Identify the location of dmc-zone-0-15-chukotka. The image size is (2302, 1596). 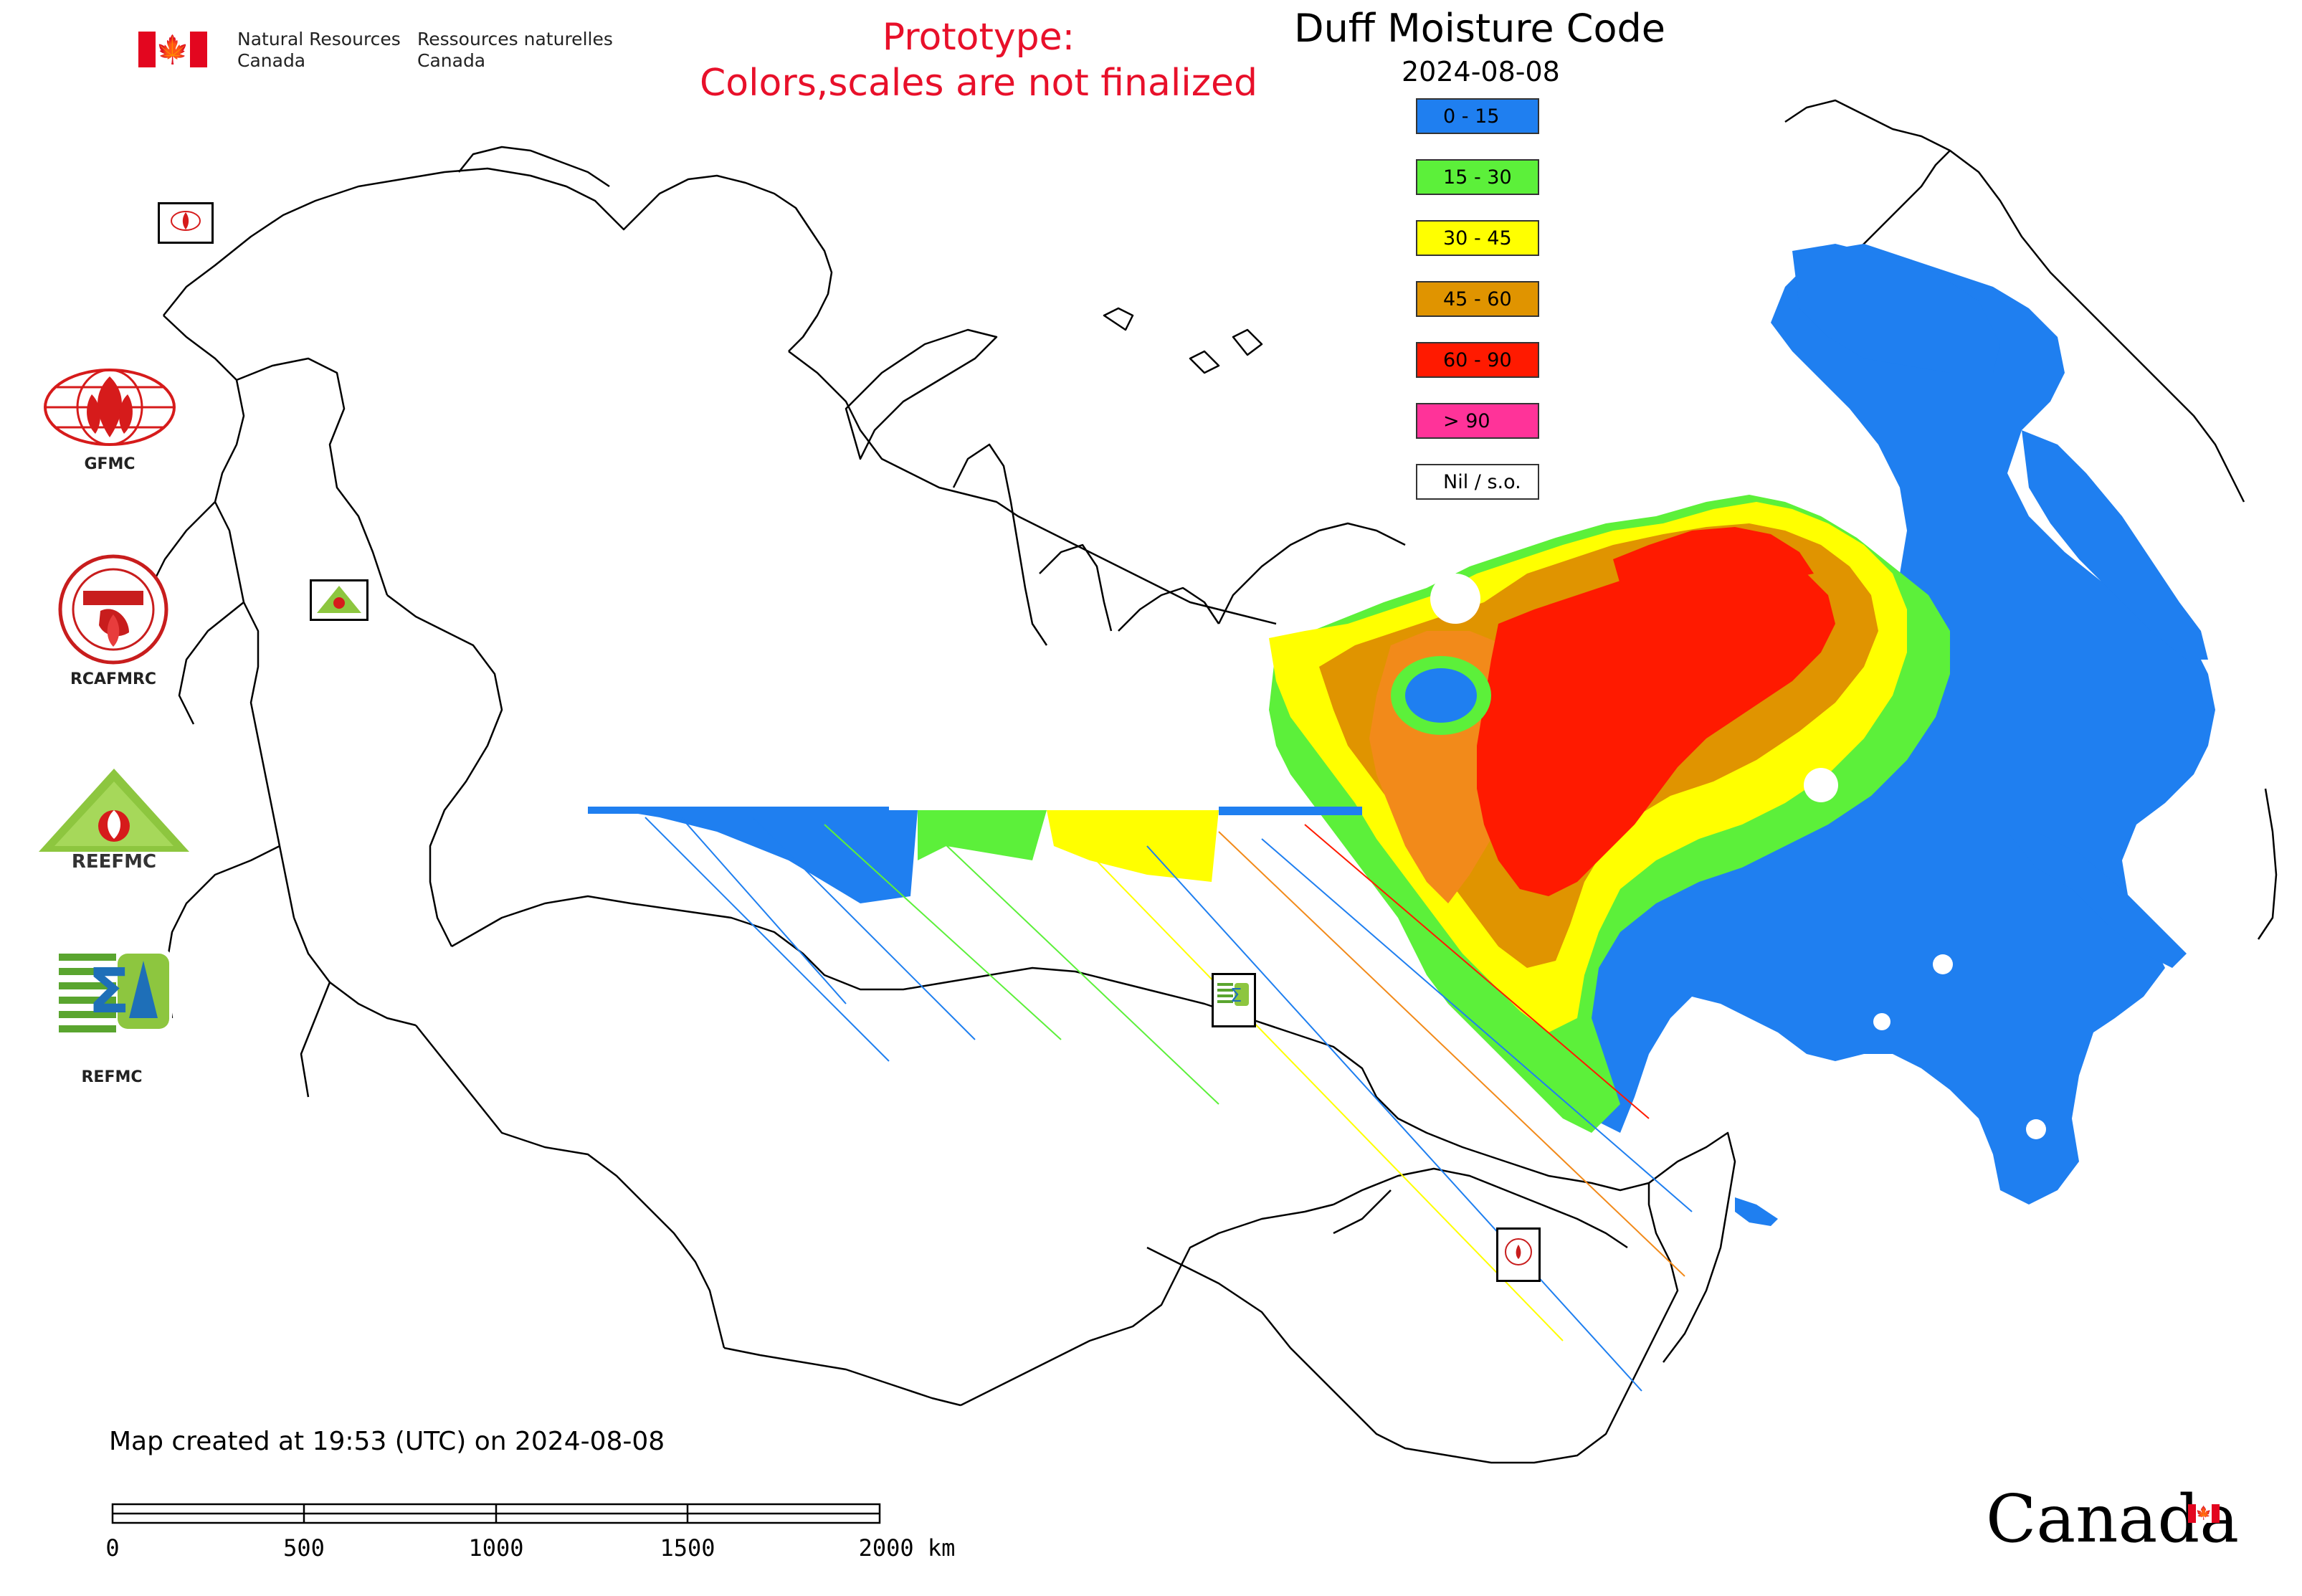
(1896, 308).